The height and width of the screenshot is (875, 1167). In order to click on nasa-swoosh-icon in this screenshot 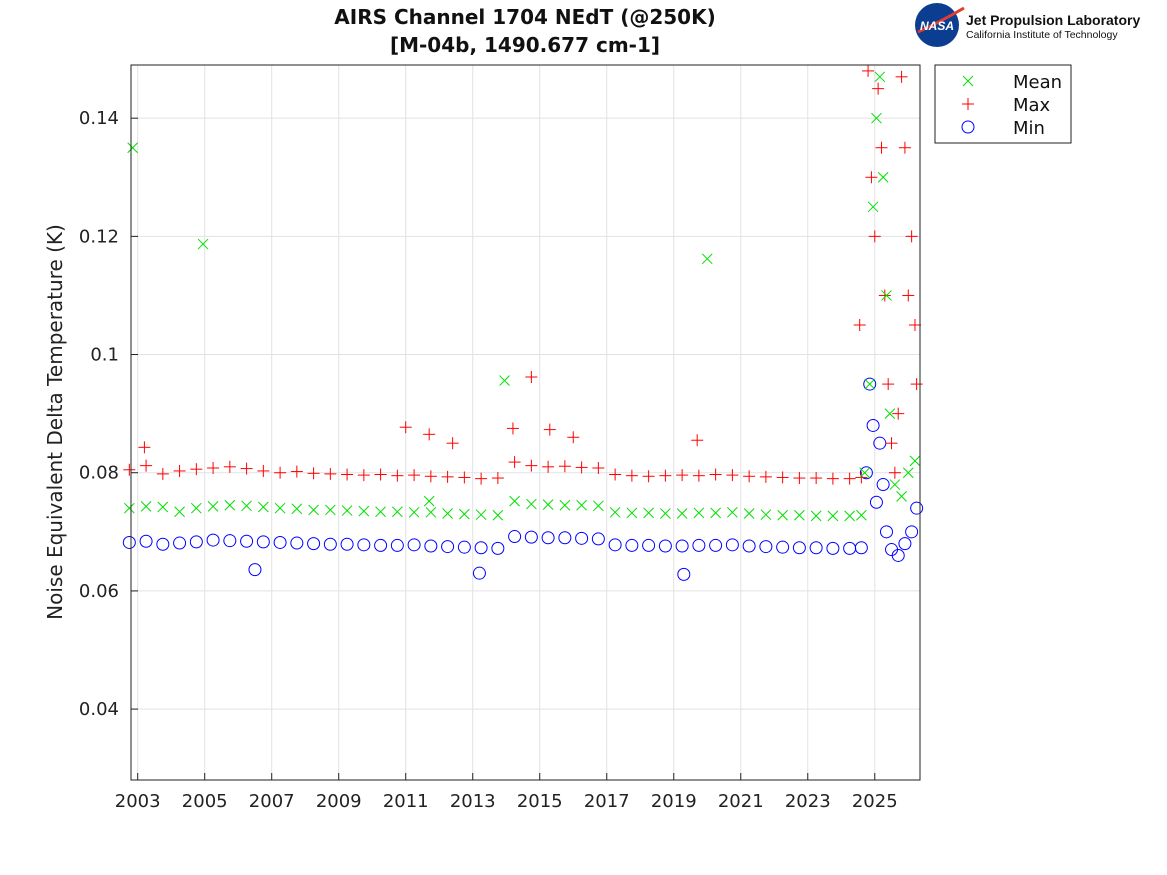, I will do `click(941, 20)`.